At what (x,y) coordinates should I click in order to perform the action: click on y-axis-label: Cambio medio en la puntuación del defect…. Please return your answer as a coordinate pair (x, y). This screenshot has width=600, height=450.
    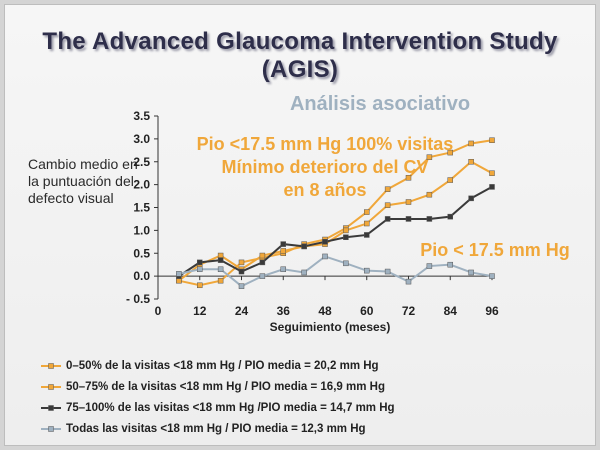
    Looking at the image, I should click on (83, 181).